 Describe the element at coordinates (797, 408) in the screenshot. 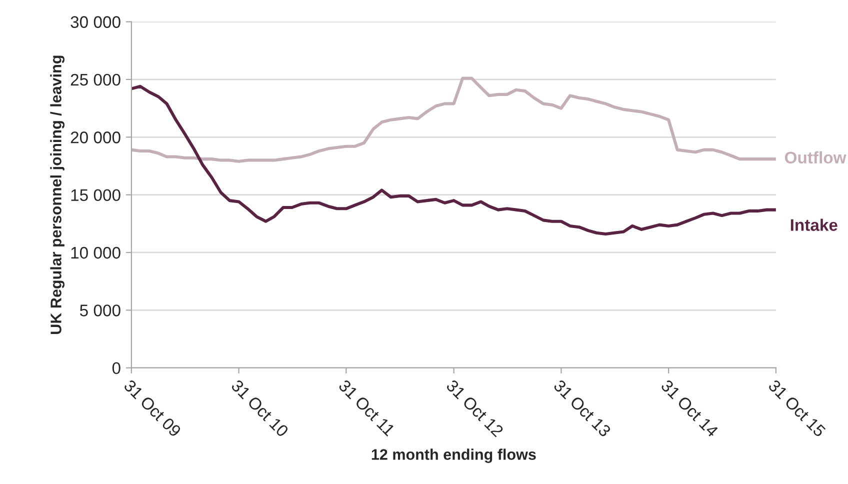

I see `x-tick-label: 31 Oct 15` at that location.